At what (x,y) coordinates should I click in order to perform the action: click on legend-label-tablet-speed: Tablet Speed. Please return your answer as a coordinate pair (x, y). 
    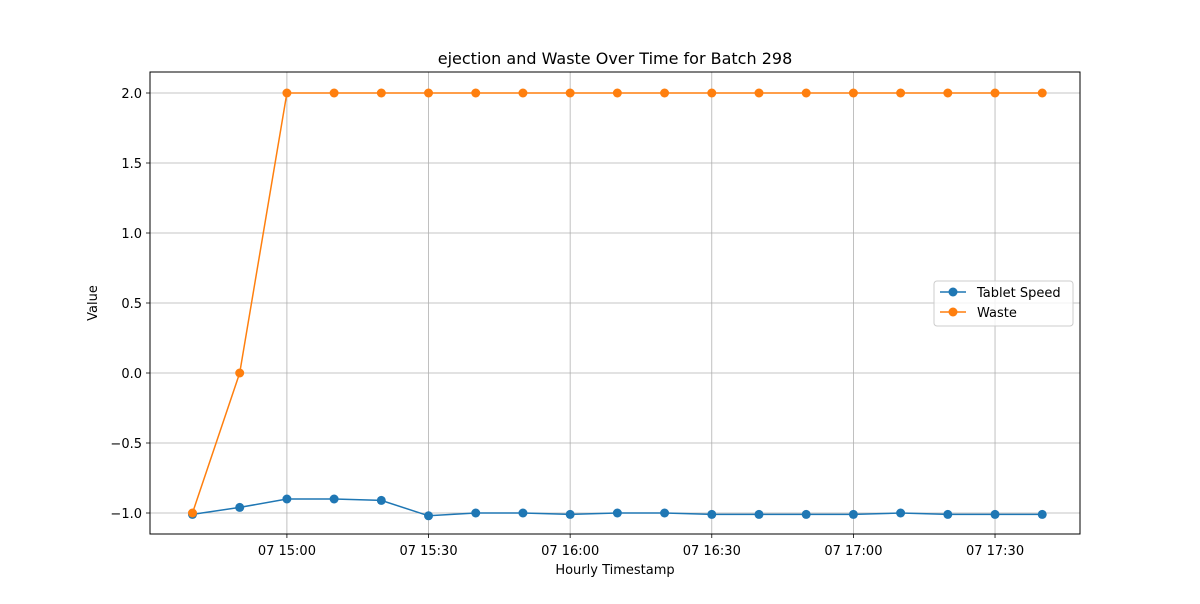
    Looking at the image, I should click on (1018, 293).